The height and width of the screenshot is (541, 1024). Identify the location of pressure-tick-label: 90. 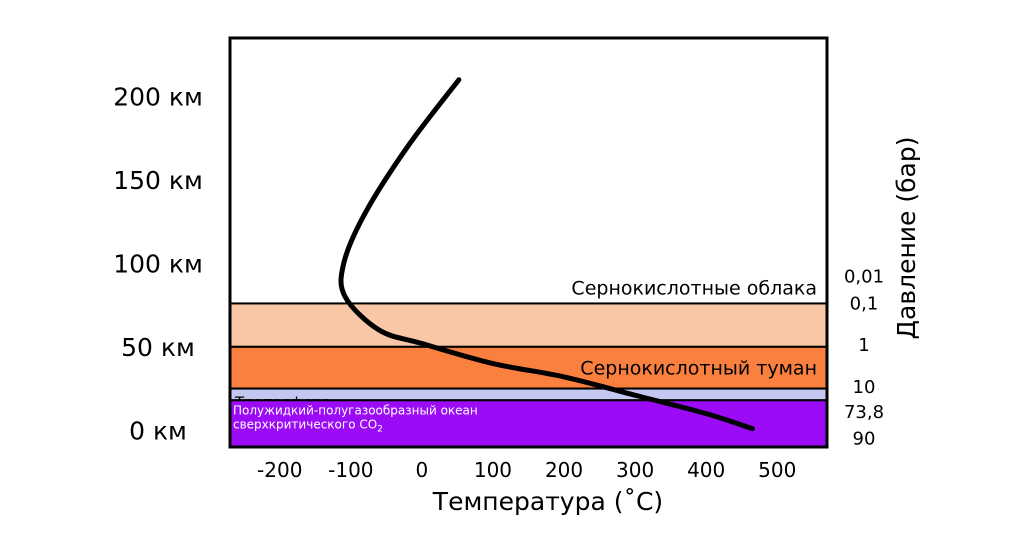
(864, 439).